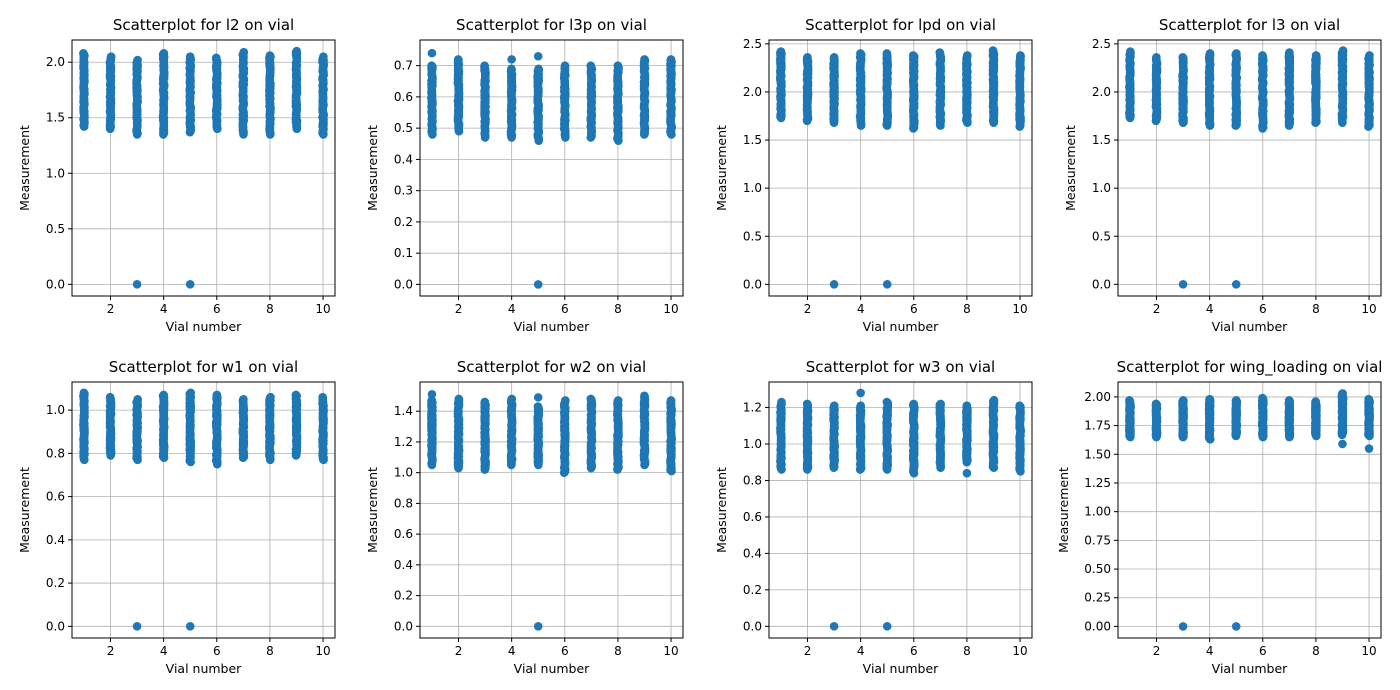  I want to click on y-tick-label: 0.5, so click(752, 236).